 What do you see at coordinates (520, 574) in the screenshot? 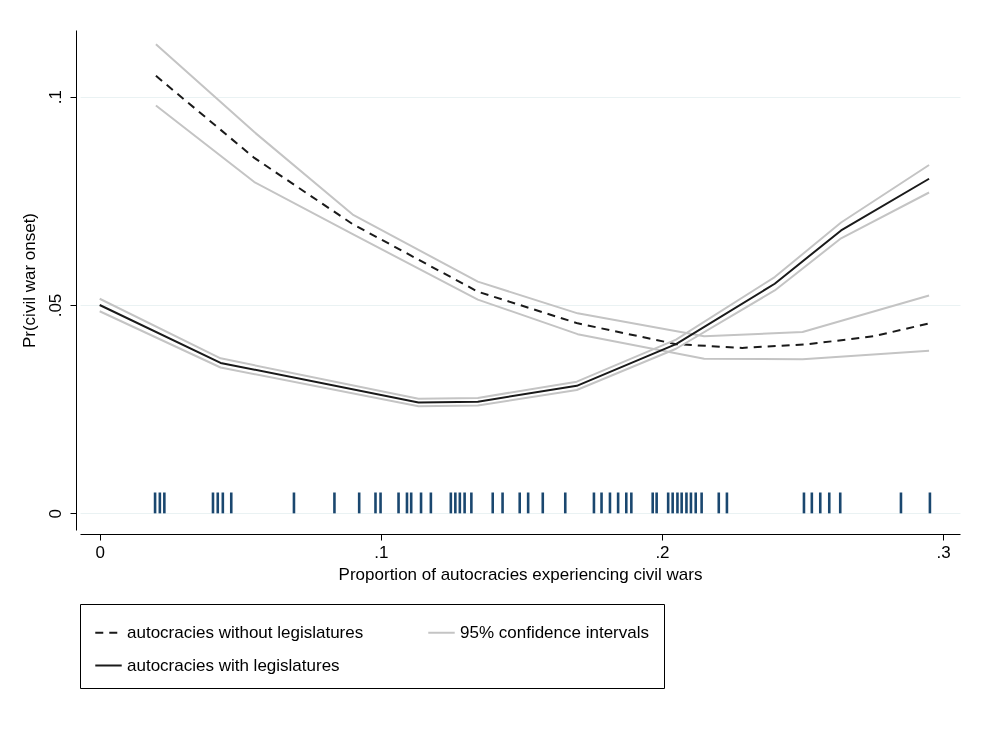
I see `x-axis-title: Proportion of autocracies experiencing civil wars` at bounding box center [520, 574].